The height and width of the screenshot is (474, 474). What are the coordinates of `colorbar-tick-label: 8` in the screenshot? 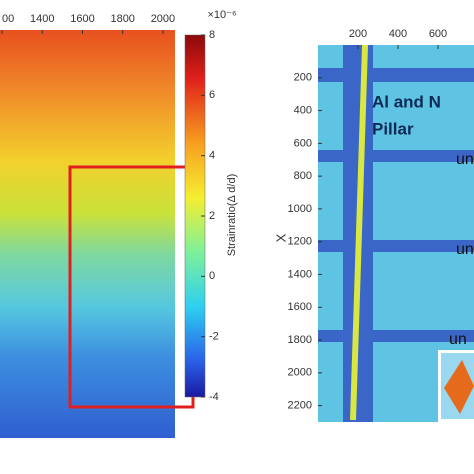 It's located at (212, 35).